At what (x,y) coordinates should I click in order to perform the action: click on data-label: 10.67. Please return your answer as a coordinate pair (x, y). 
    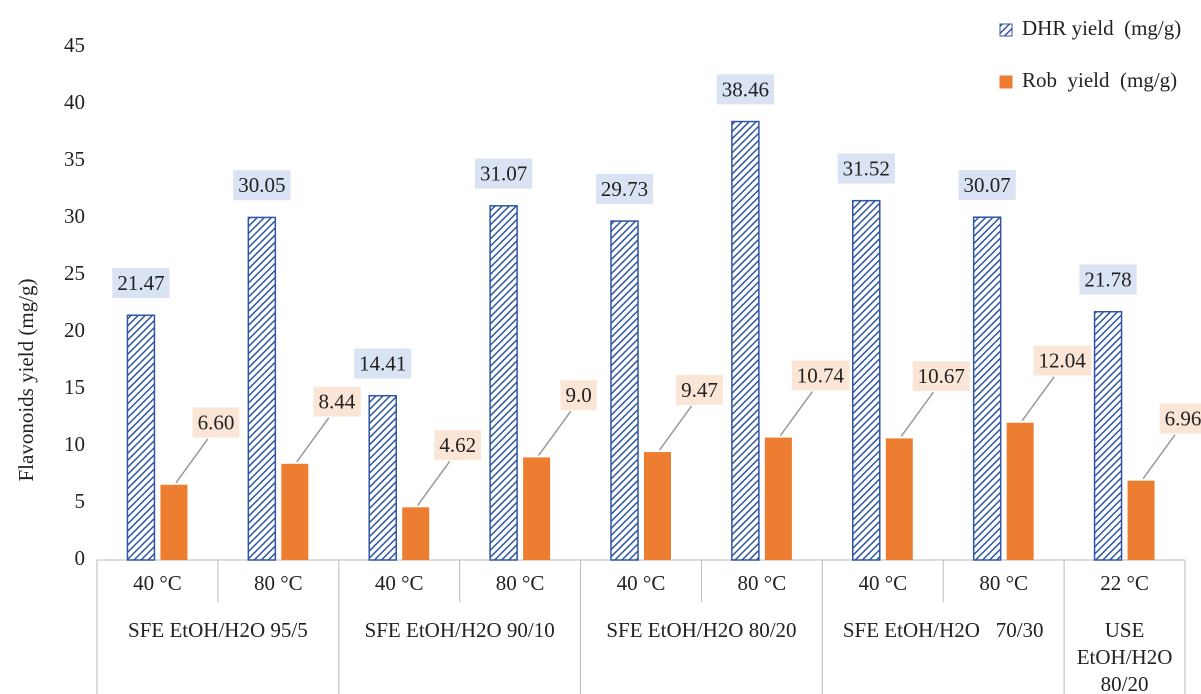
    Looking at the image, I should click on (941, 376).